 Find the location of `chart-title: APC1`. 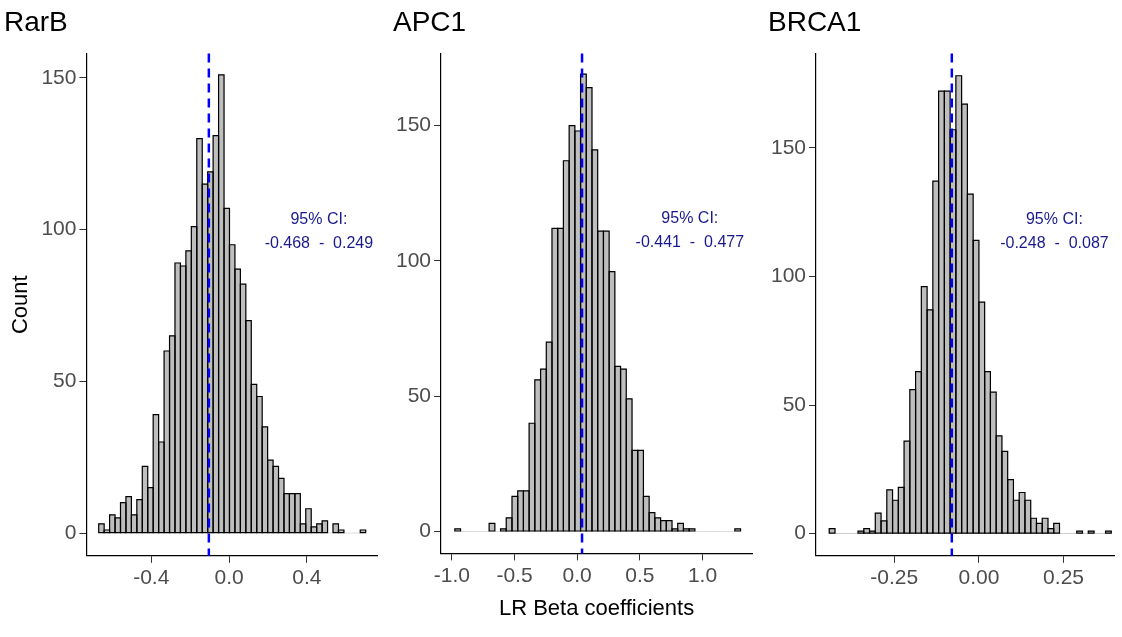

chart-title: APC1 is located at coordinates (430, 21).